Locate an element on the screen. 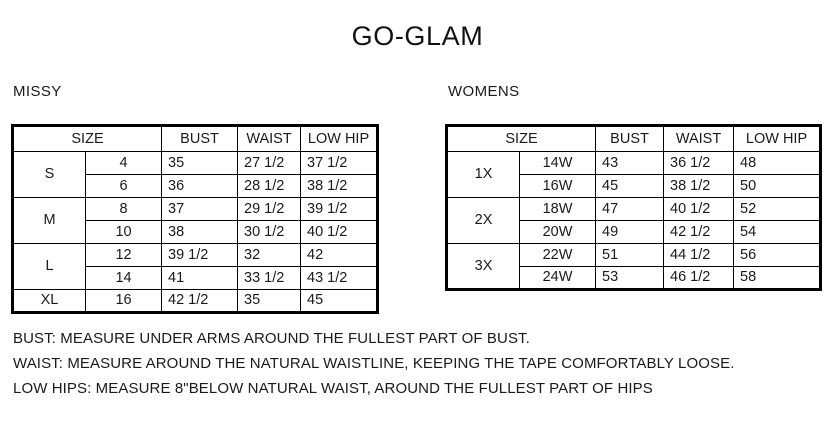 This screenshot has height=423, width=835. low-hip-value: 48 is located at coordinates (778, 163).